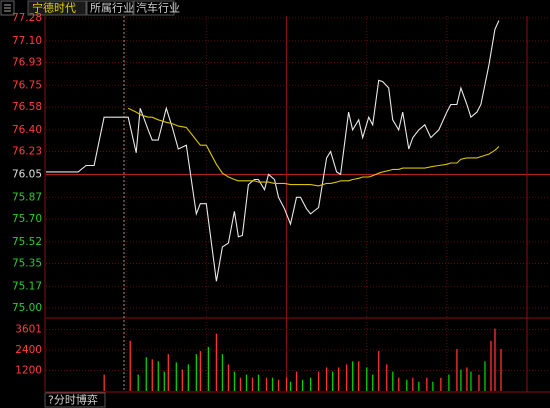  What do you see at coordinates (27, 219) in the screenshot?
I see `y-tick-label: 75.70` at bounding box center [27, 219].